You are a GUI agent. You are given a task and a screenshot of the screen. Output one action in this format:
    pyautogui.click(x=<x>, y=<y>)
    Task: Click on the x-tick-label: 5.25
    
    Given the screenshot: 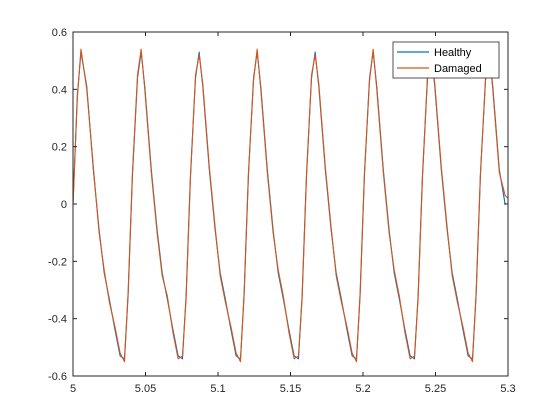 What is the action you would take?
    pyautogui.click(x=435, y=389)
    